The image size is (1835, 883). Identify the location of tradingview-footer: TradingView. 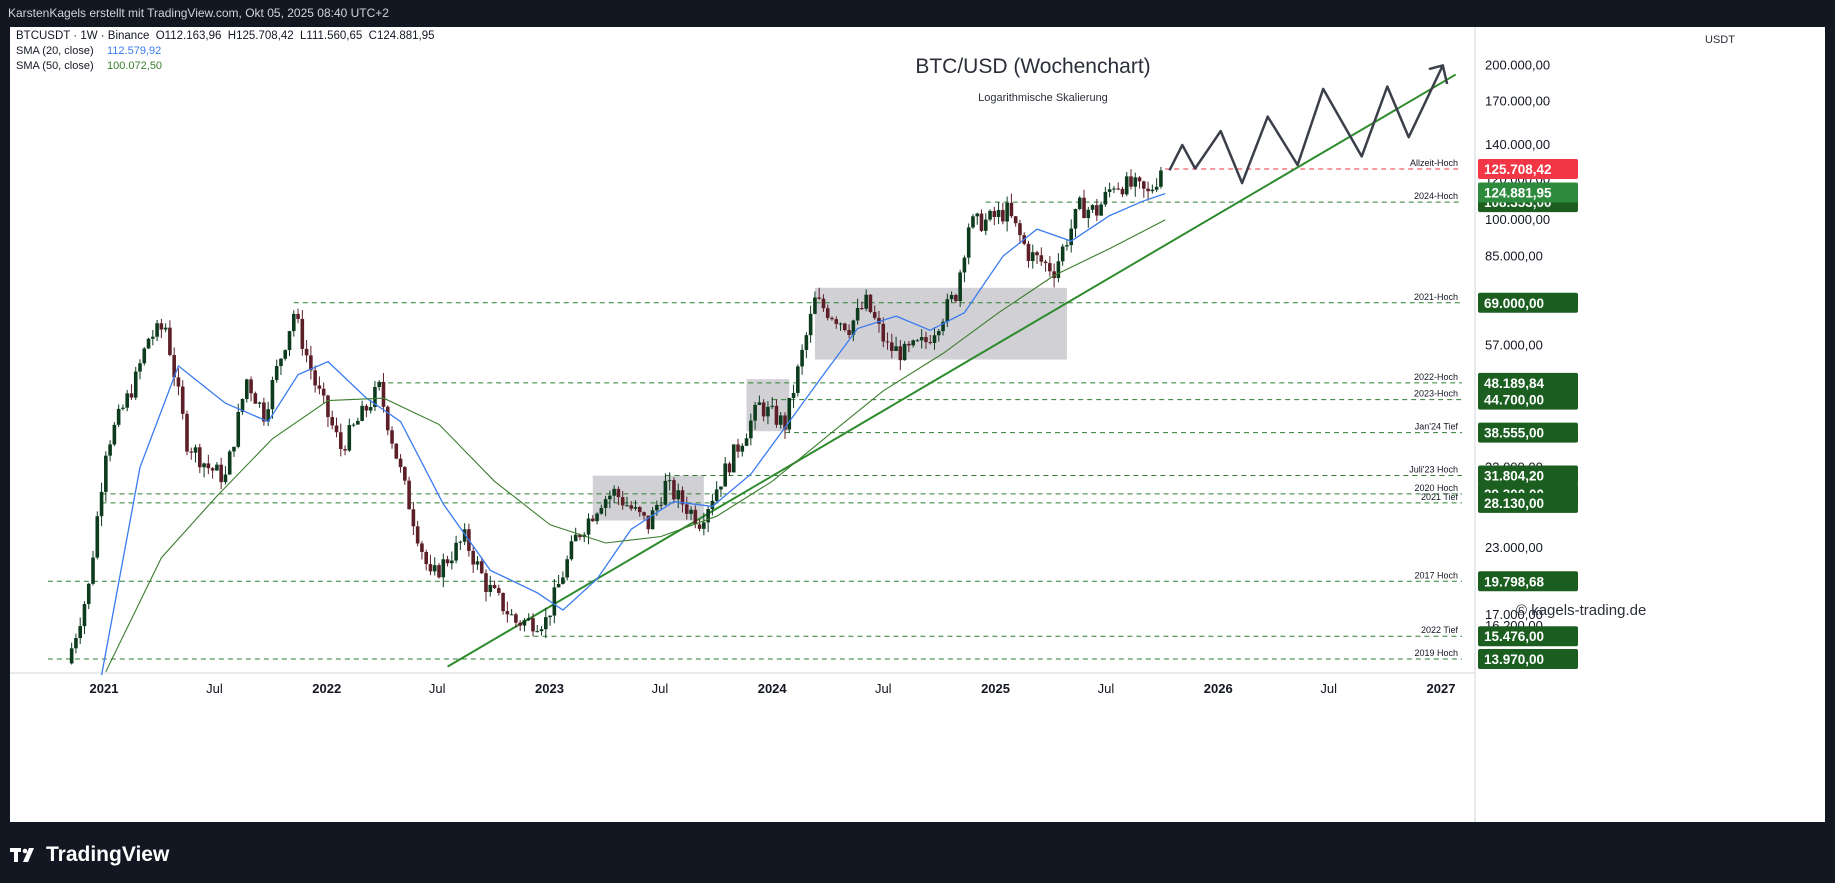
(89, 855).